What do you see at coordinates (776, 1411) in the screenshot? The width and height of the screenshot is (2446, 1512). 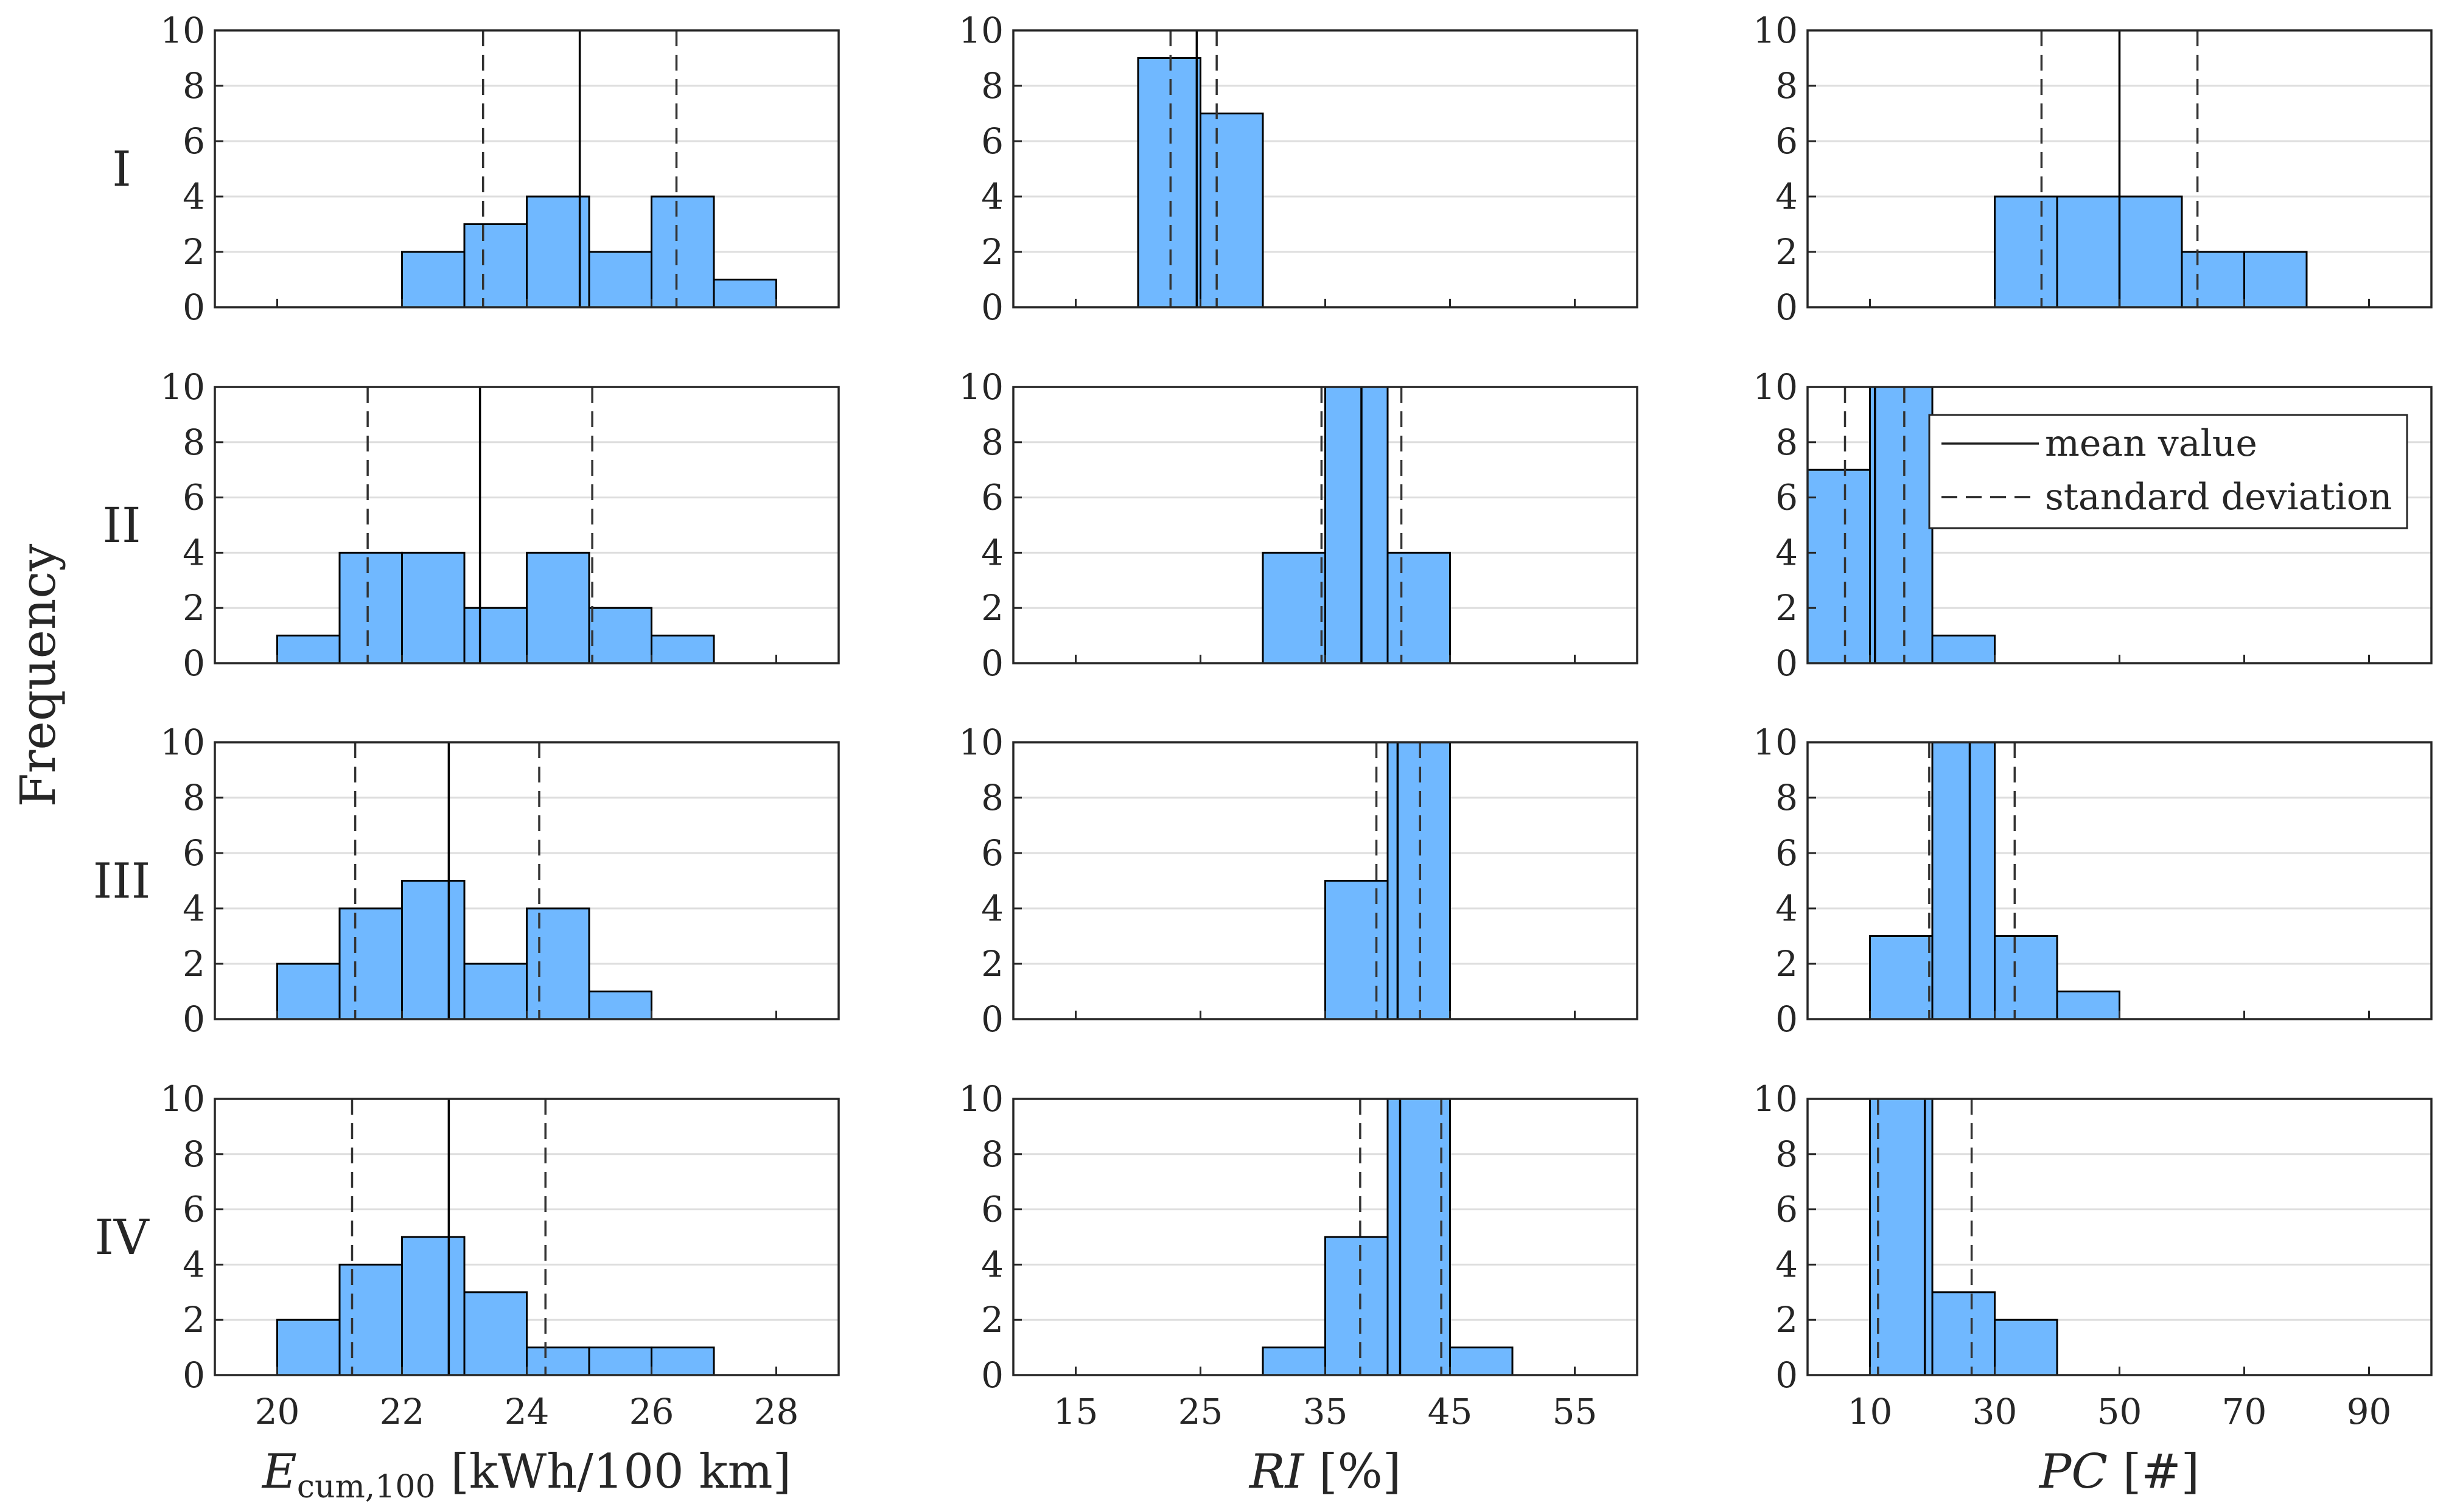 I see `x-tick-label: 28` at bounding box center [776, 1411].